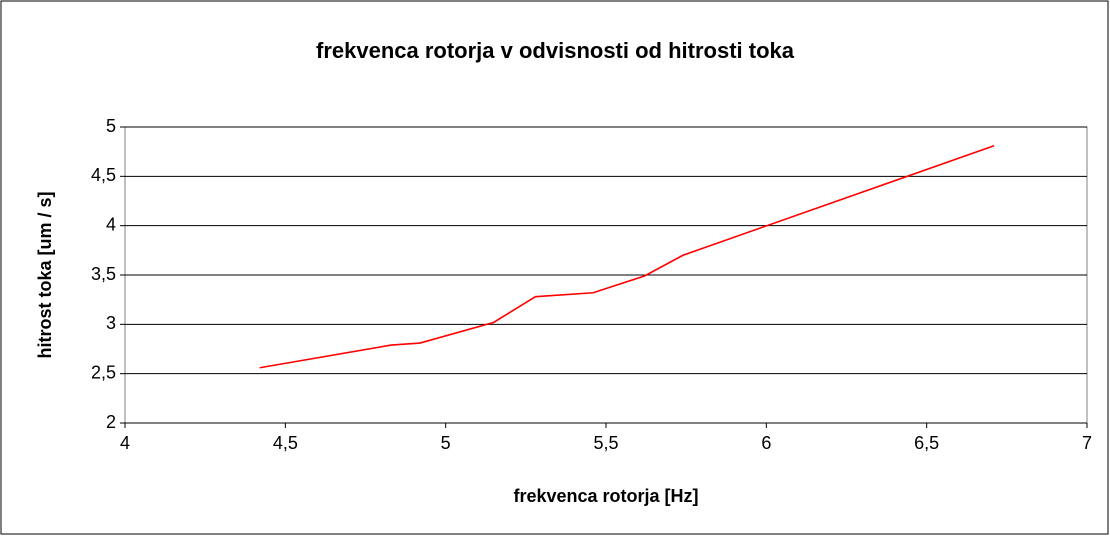 The width and height of the screenshot is (1110, 536). I want to click on y-axis-title: hitrost toka [um / s], so click(45, 274).